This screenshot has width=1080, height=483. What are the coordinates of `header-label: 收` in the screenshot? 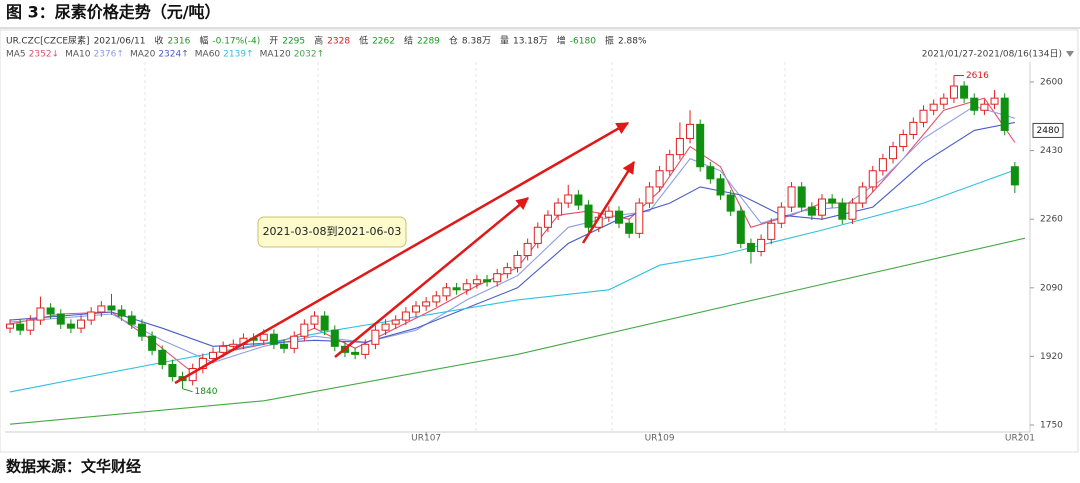 It's located at (158, 41).